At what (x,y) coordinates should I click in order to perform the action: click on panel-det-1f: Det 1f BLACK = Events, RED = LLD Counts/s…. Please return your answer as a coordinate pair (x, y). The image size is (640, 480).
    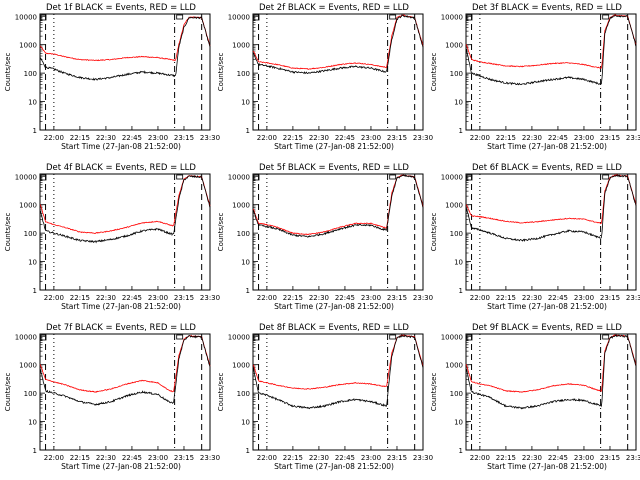
    Looking at the image, I should click on (112, 77).